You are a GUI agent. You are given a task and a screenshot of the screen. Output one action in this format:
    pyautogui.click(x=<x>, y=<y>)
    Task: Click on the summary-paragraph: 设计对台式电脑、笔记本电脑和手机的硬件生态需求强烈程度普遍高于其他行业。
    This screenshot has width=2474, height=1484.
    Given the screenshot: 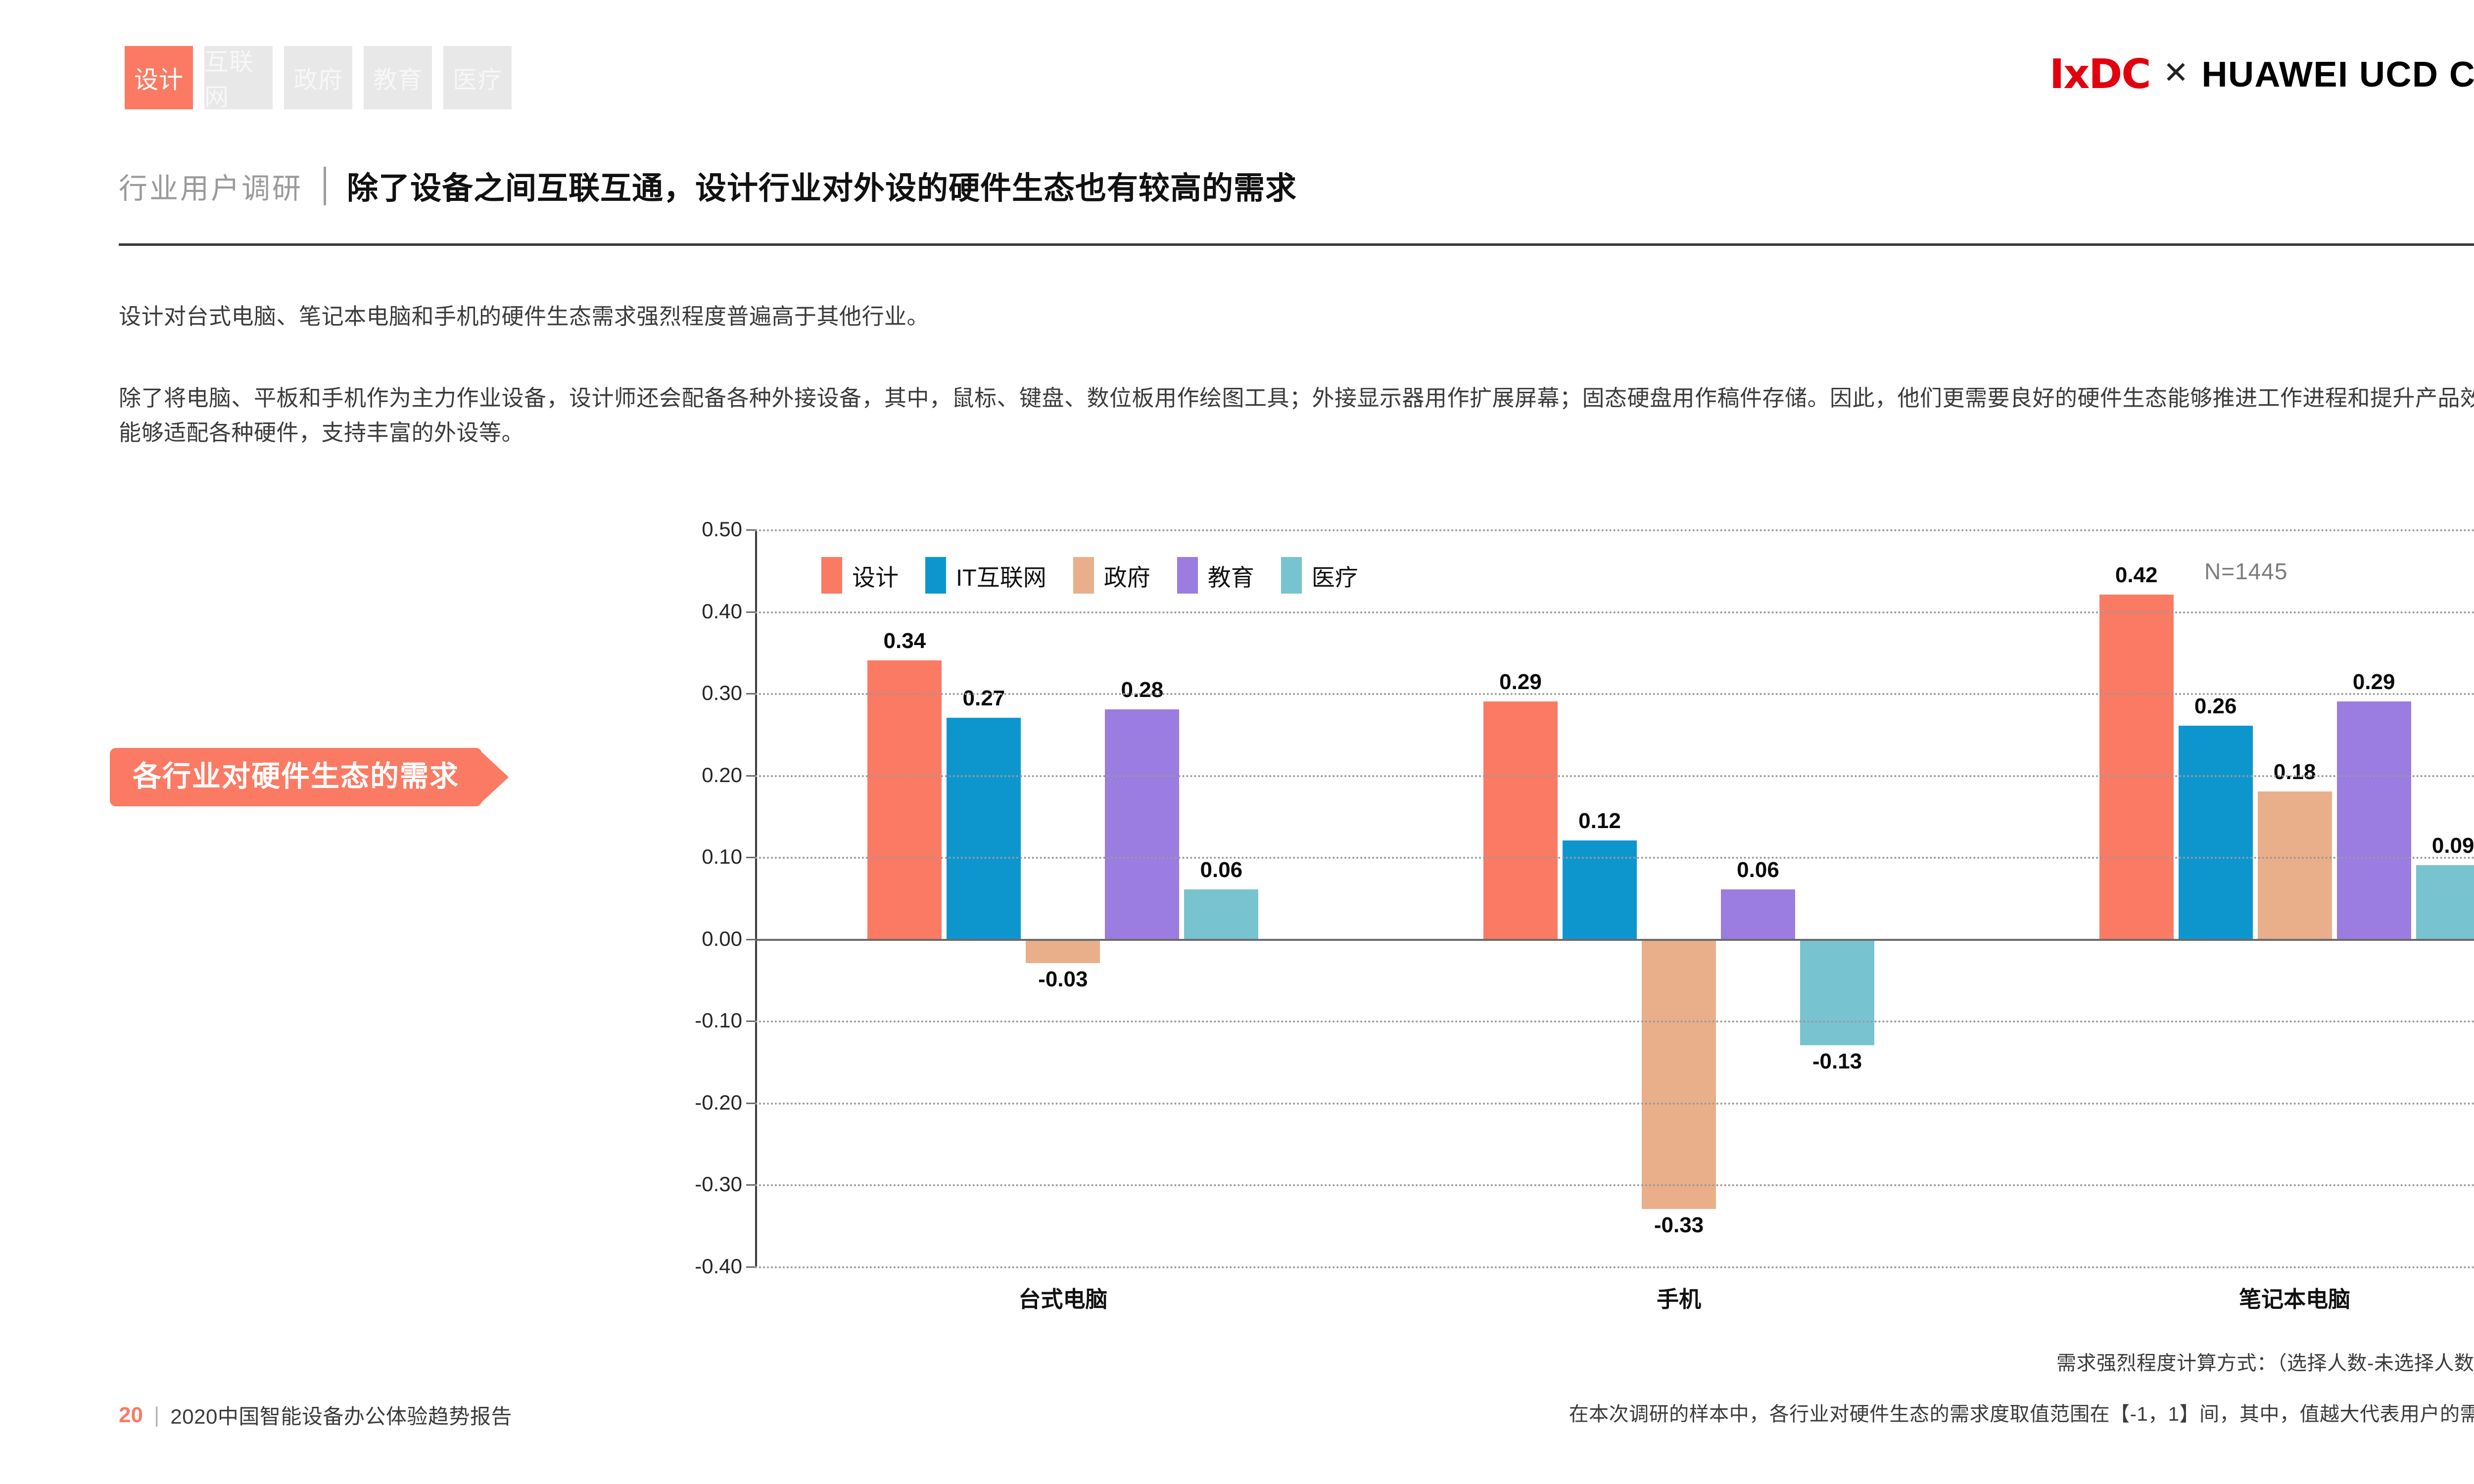 What is the action you would take?
    pyautogui.click(x=525, y=316)
    